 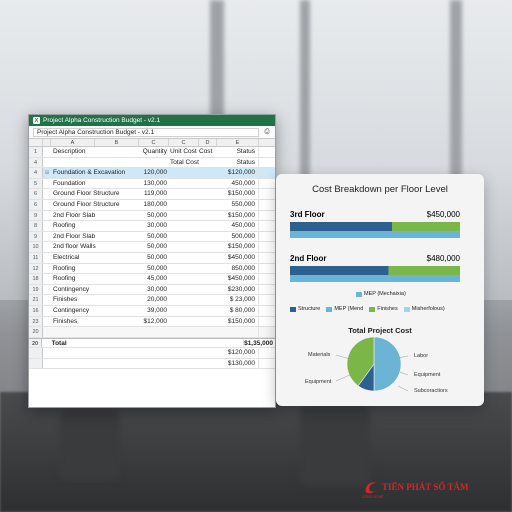 What do you see at coordinates (152, 279) in the screenshot?
I see `table-row: 18 Roofing 45,000 $450,000` at bounding box center [152, 279].